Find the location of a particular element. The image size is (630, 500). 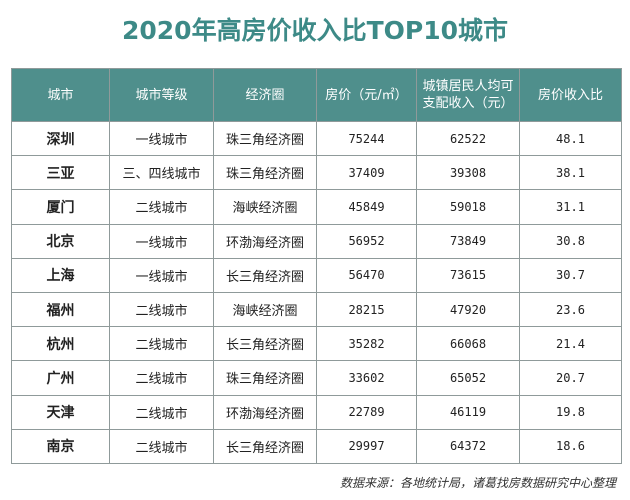

cell-disposable-income: 73849 is located at coordinates (468, 241).